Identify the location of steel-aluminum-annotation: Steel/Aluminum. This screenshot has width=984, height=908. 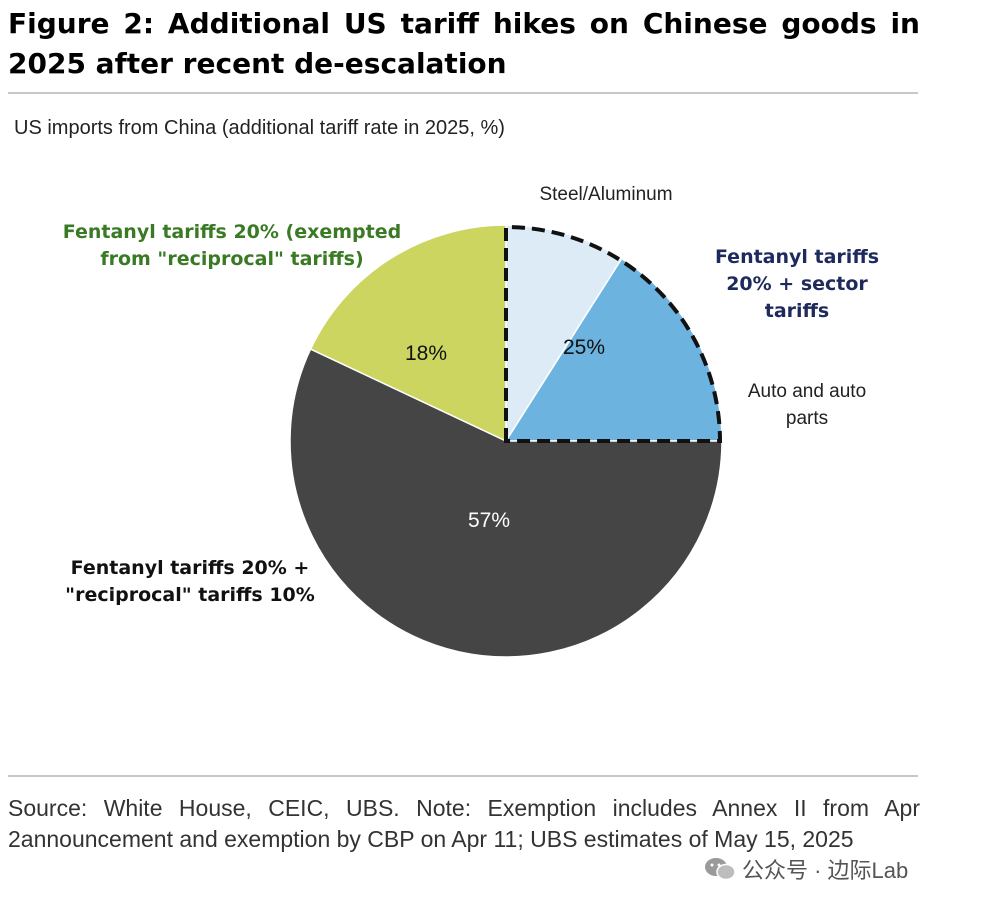
(606, 194).